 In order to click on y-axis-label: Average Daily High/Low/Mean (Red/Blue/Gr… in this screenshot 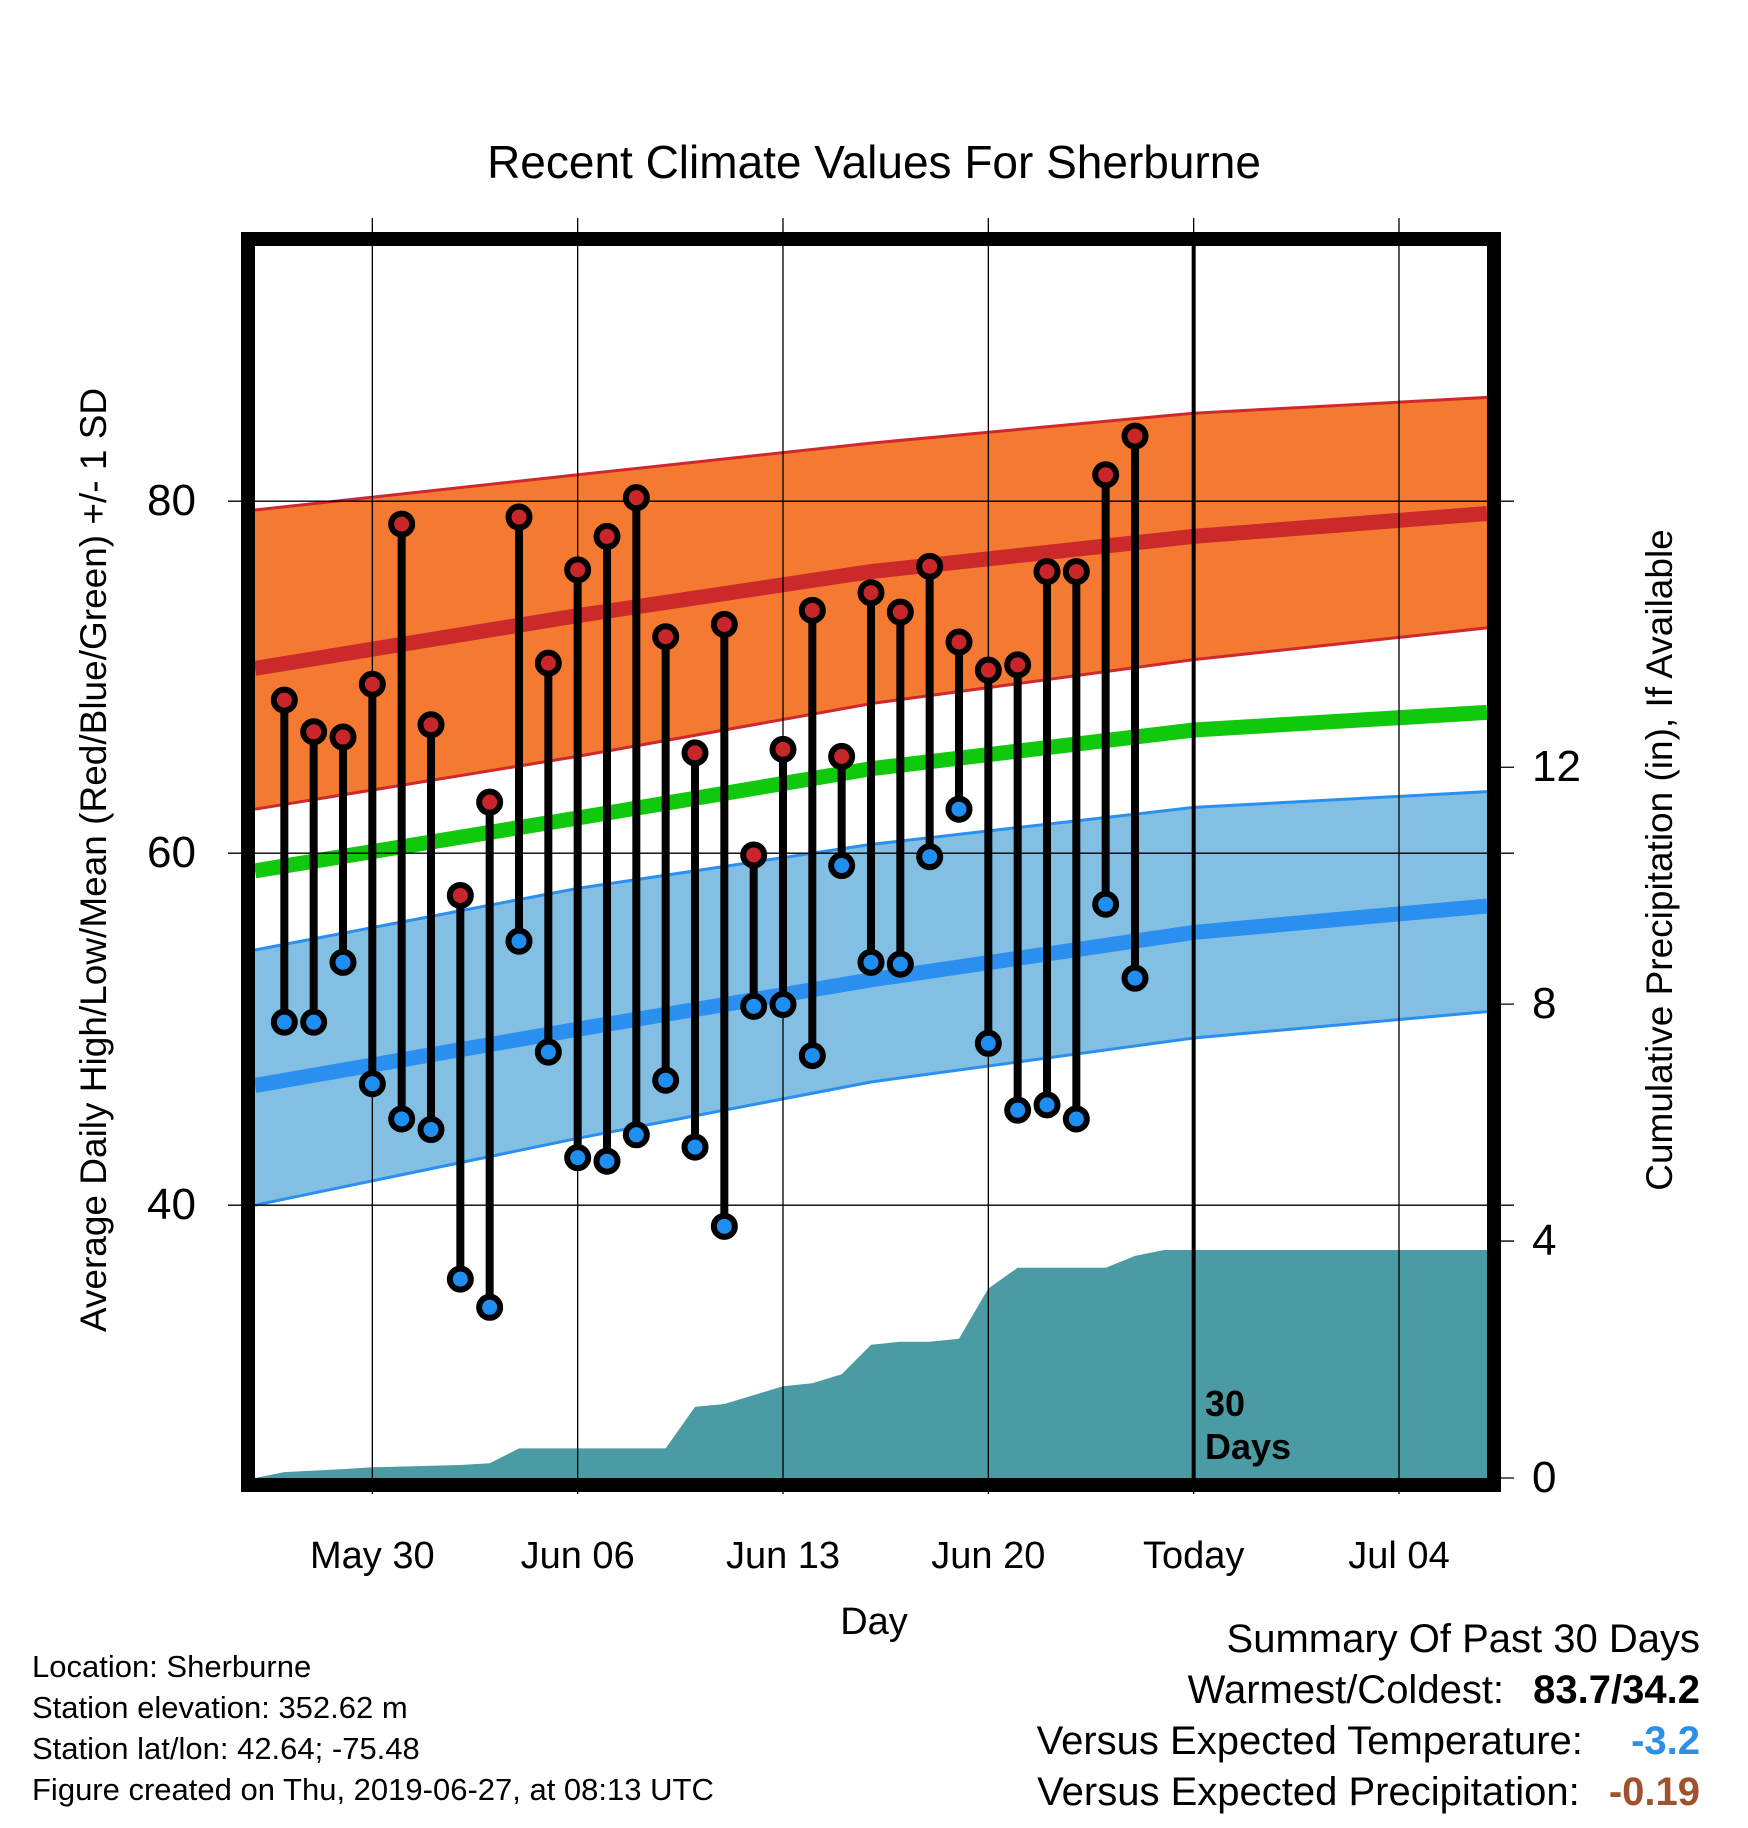, I will do `click(93, 860)`.